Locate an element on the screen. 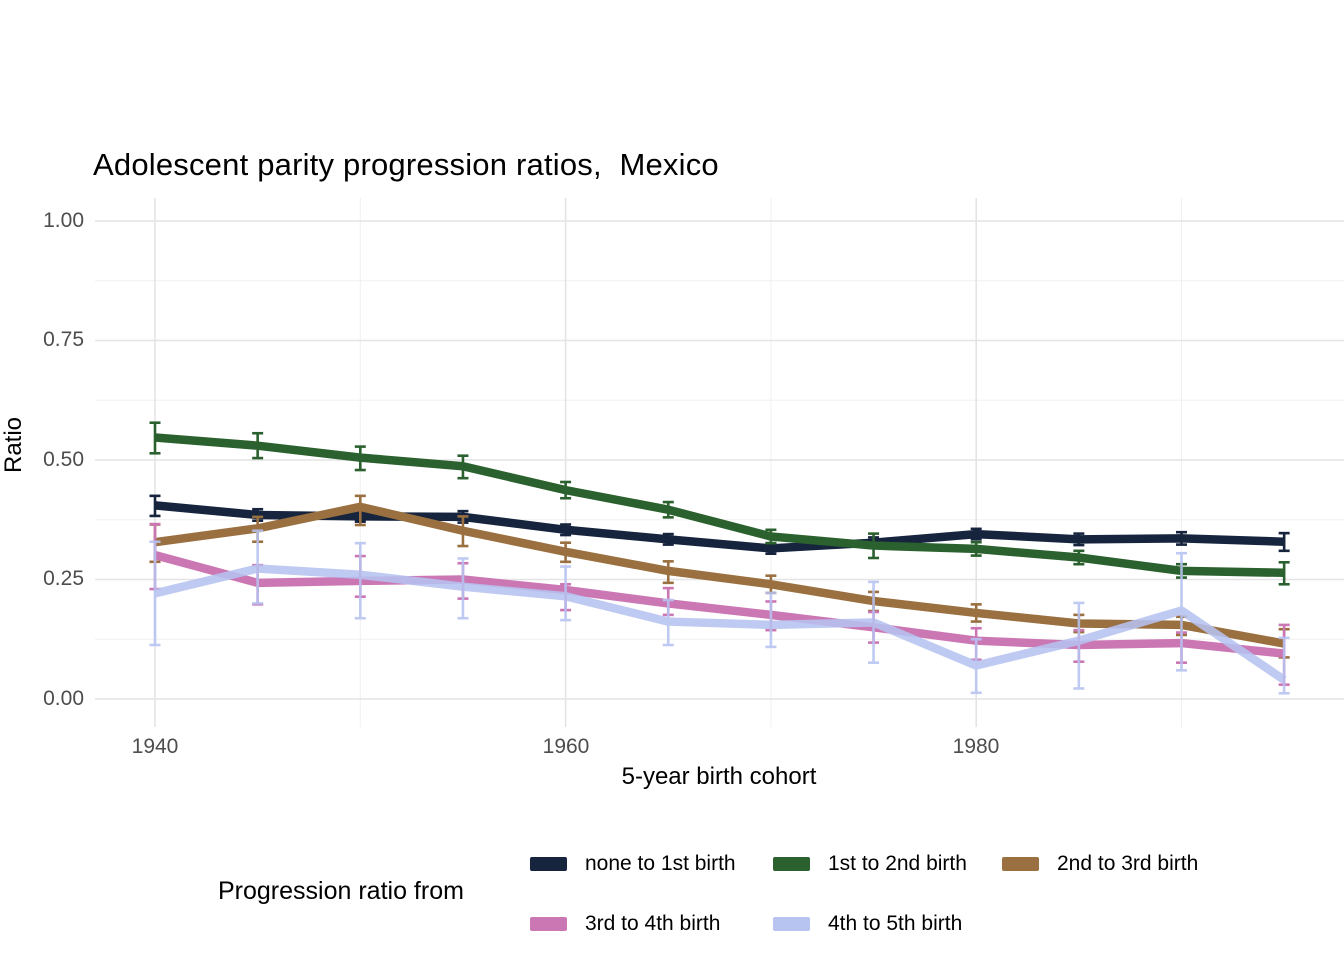  legend-swatch-1st-to-2nd is located at coordinates (791, 864).